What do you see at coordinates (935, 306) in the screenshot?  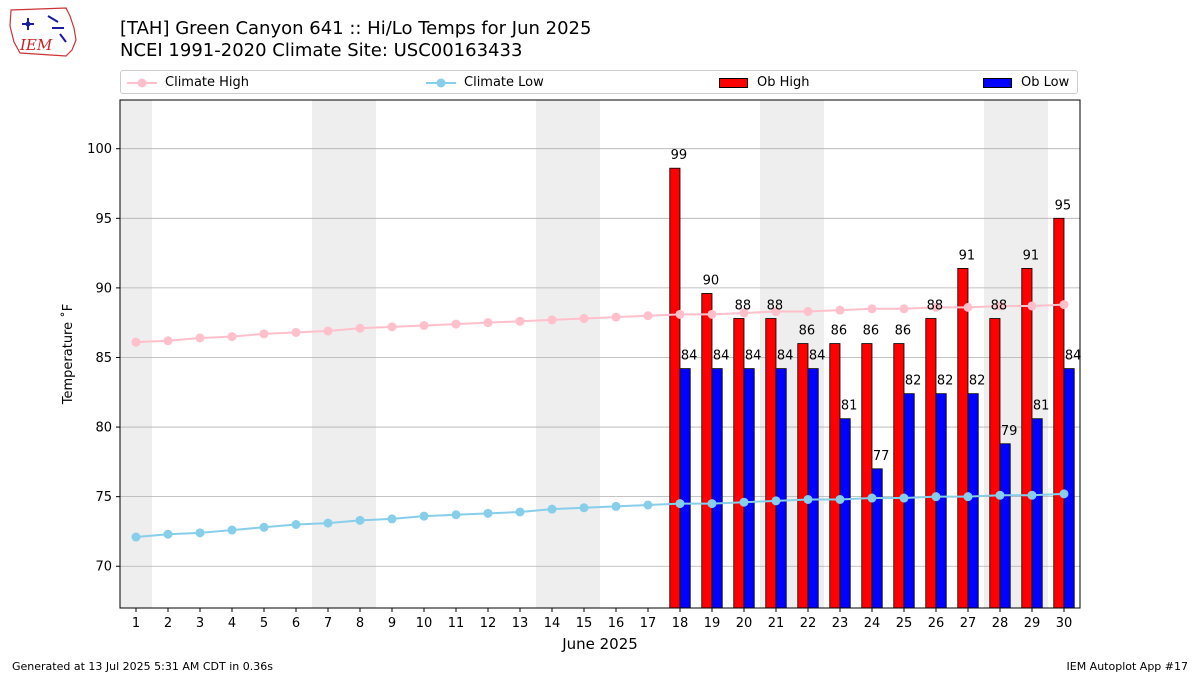 I see `ob-high-label-26: 88` at bounding box center [935, 306].